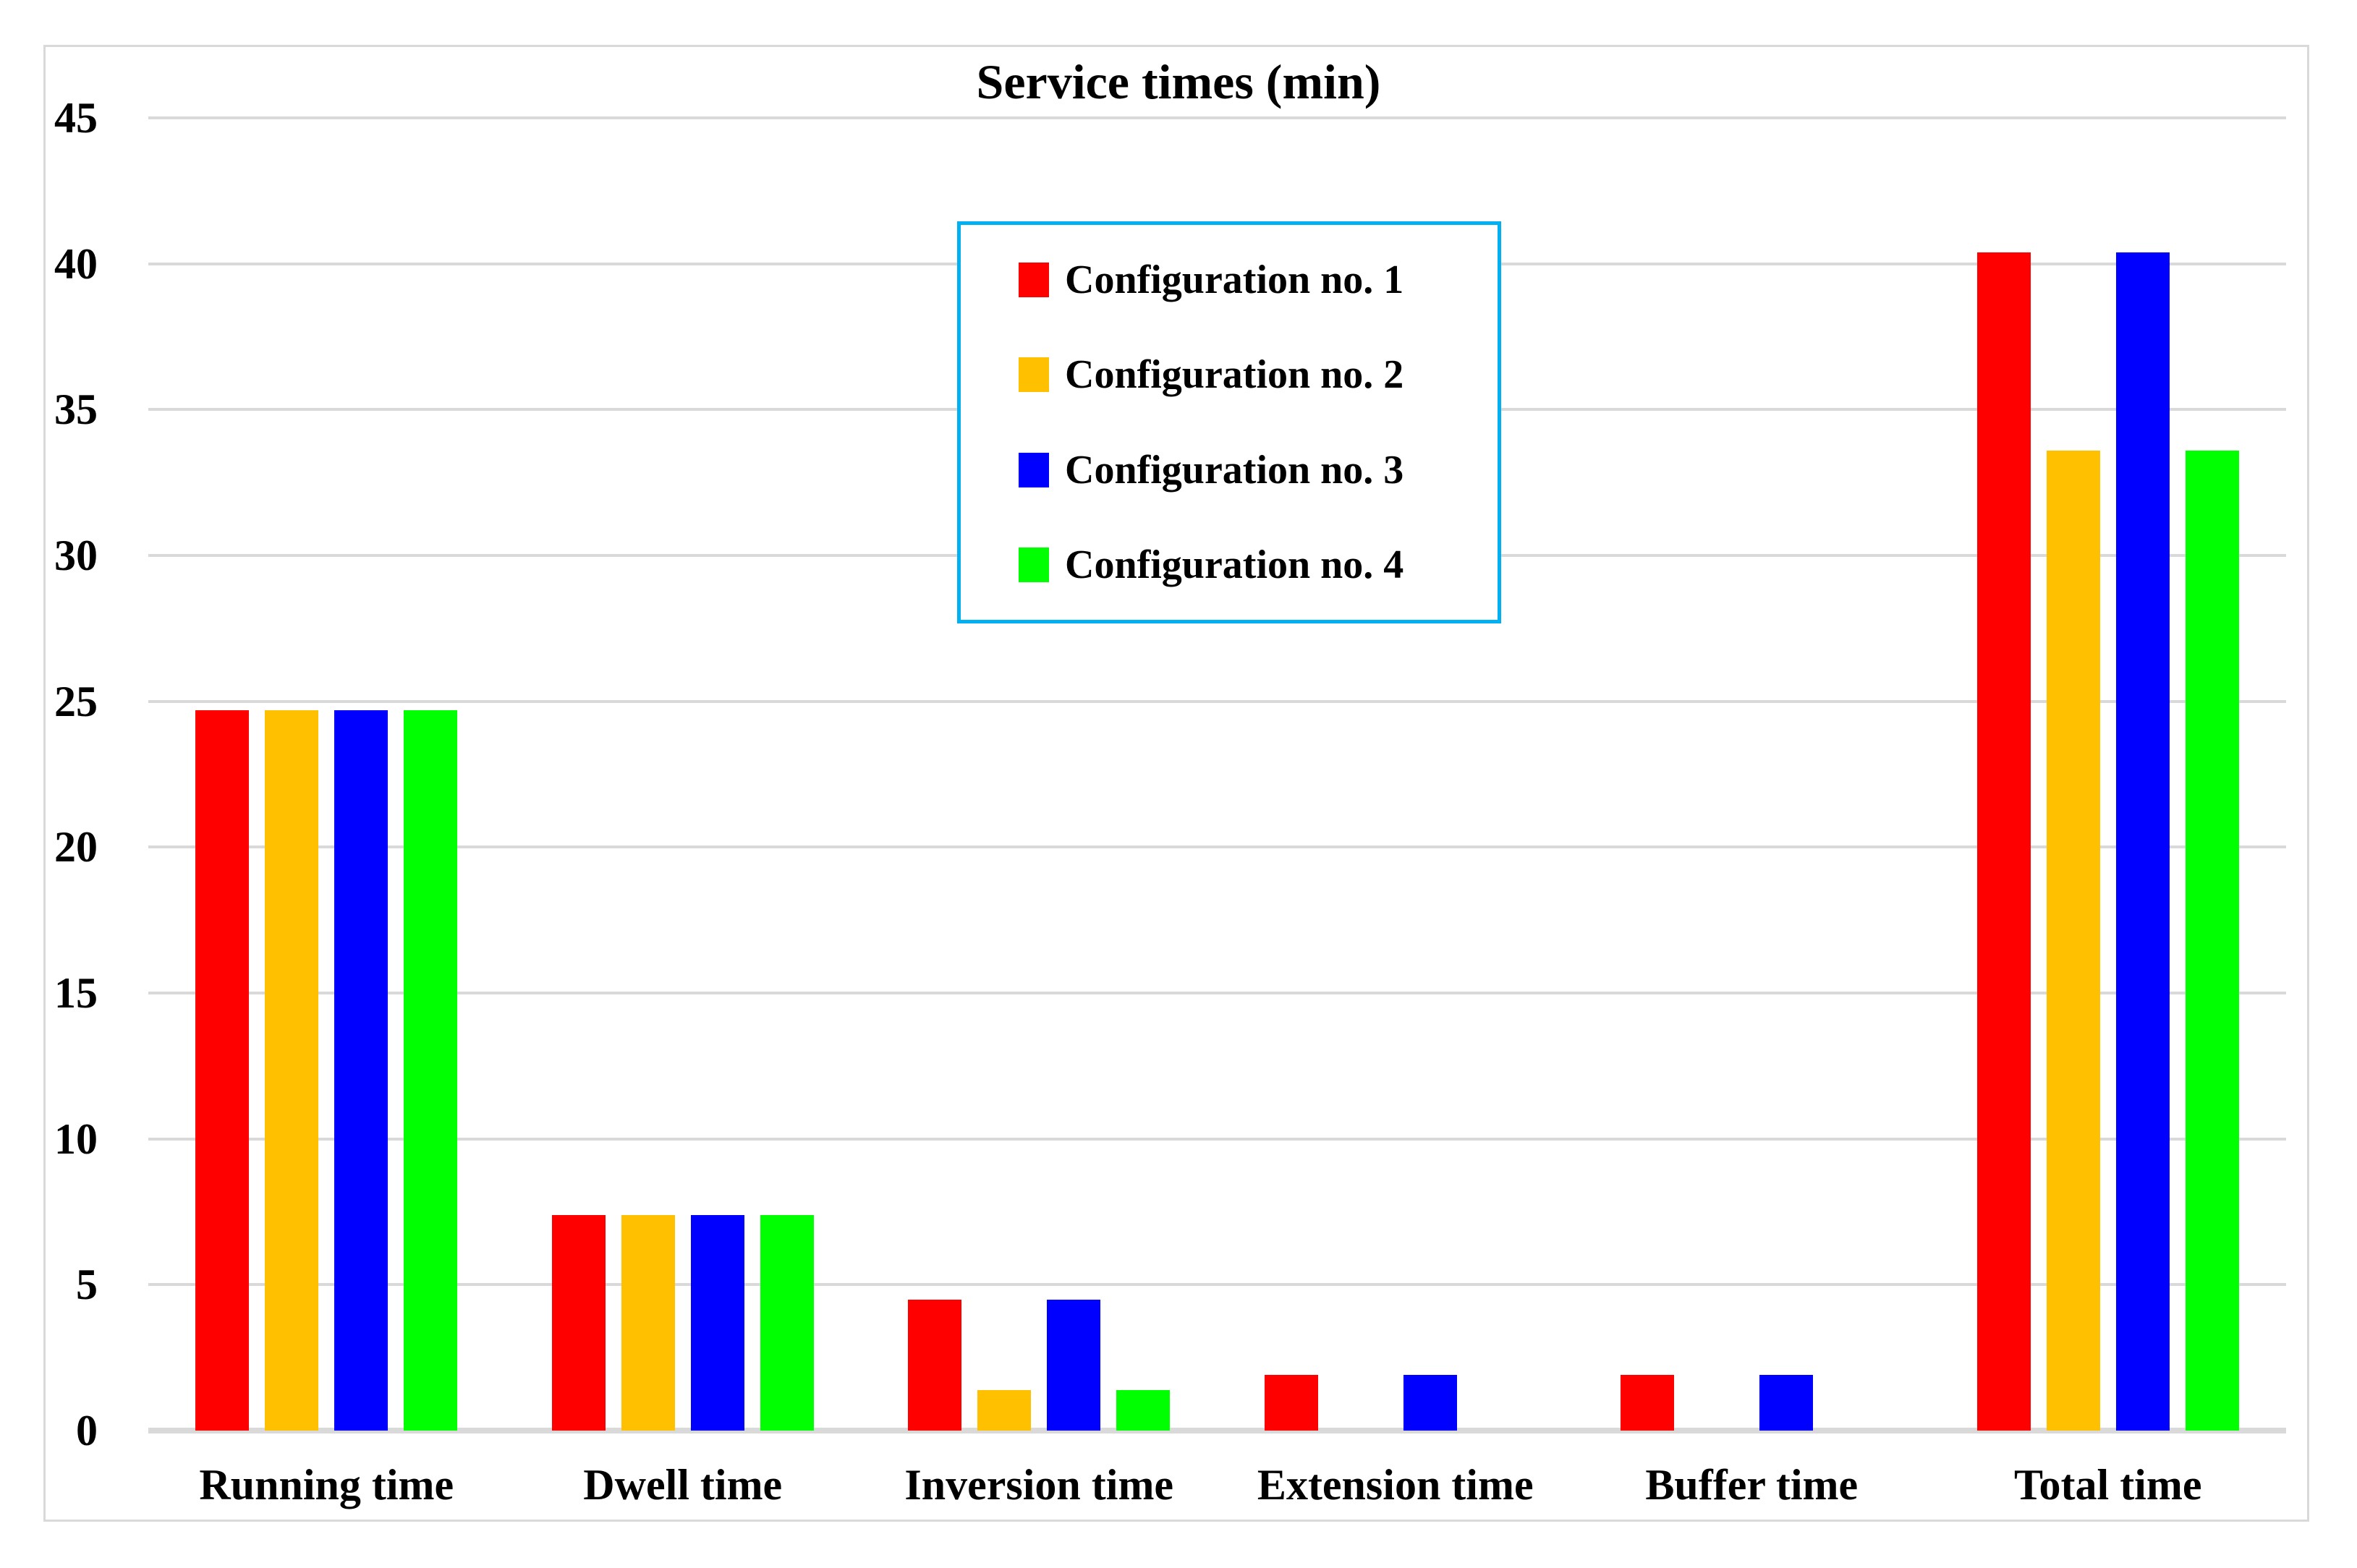 The image size is (2357, 1568). Describe the element at coordinates (292, 1070) in the screenshot. I see `bar-series2-running-time` at that location.